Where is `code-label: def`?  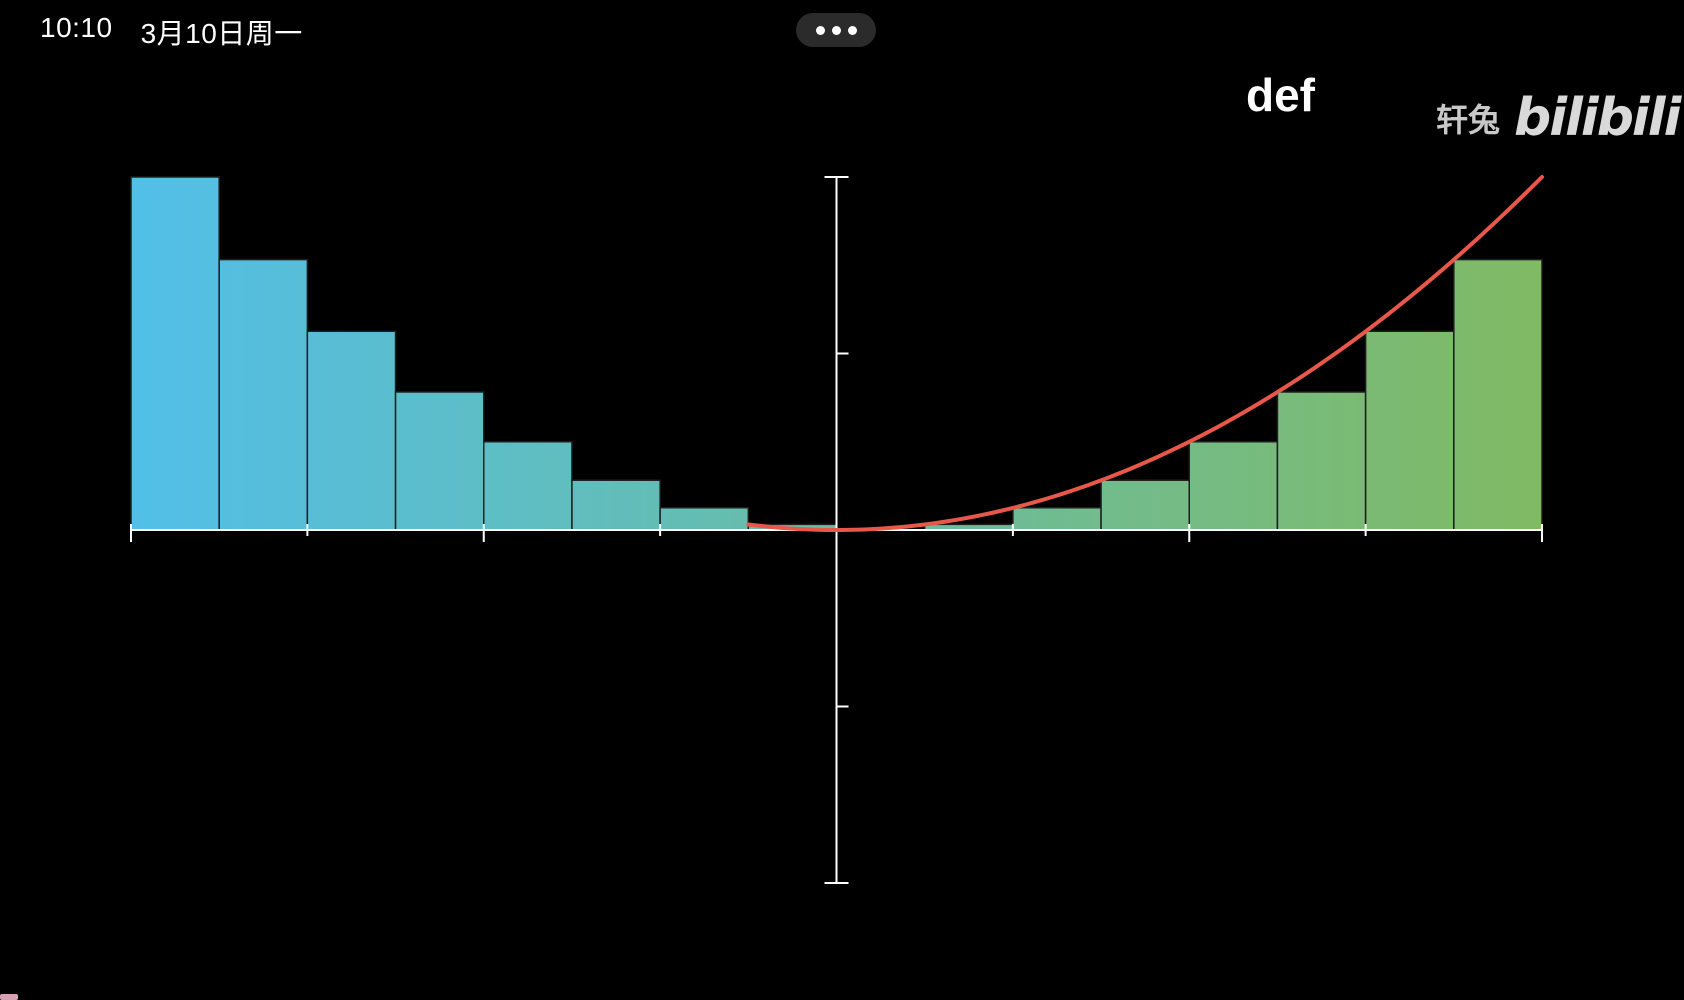 code-label: def is located at coordinates (1280, 95).